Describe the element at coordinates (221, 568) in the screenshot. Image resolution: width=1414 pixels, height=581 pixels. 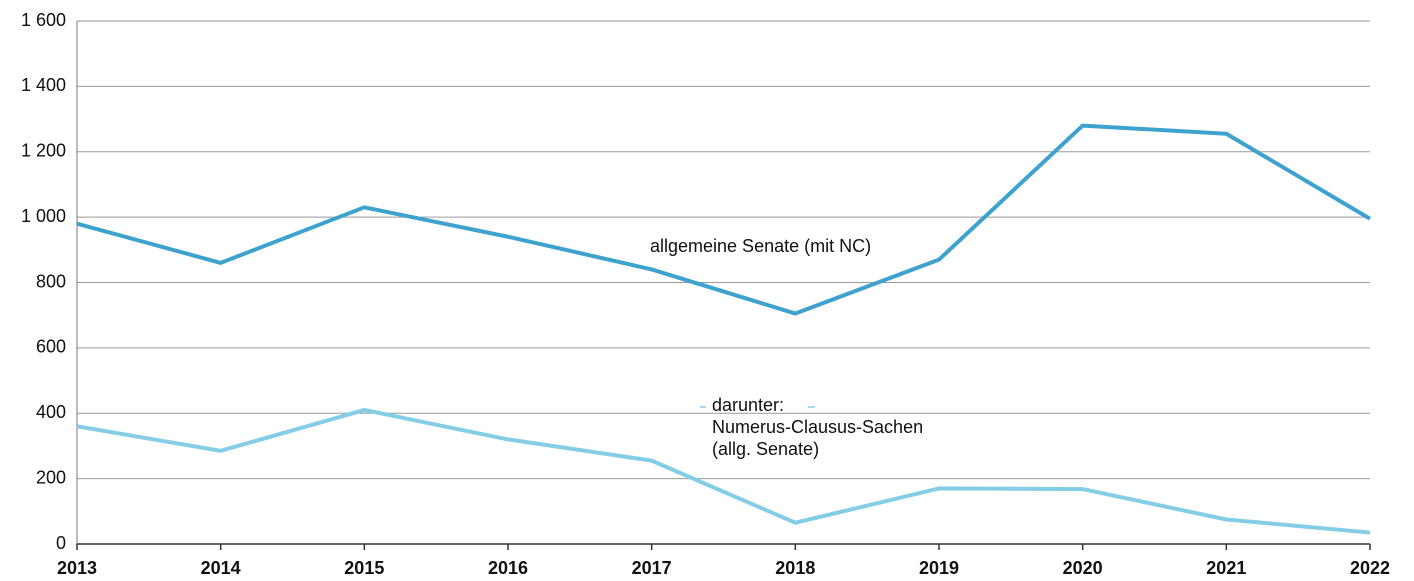
I see `x-tick-label: 2014` at that location.